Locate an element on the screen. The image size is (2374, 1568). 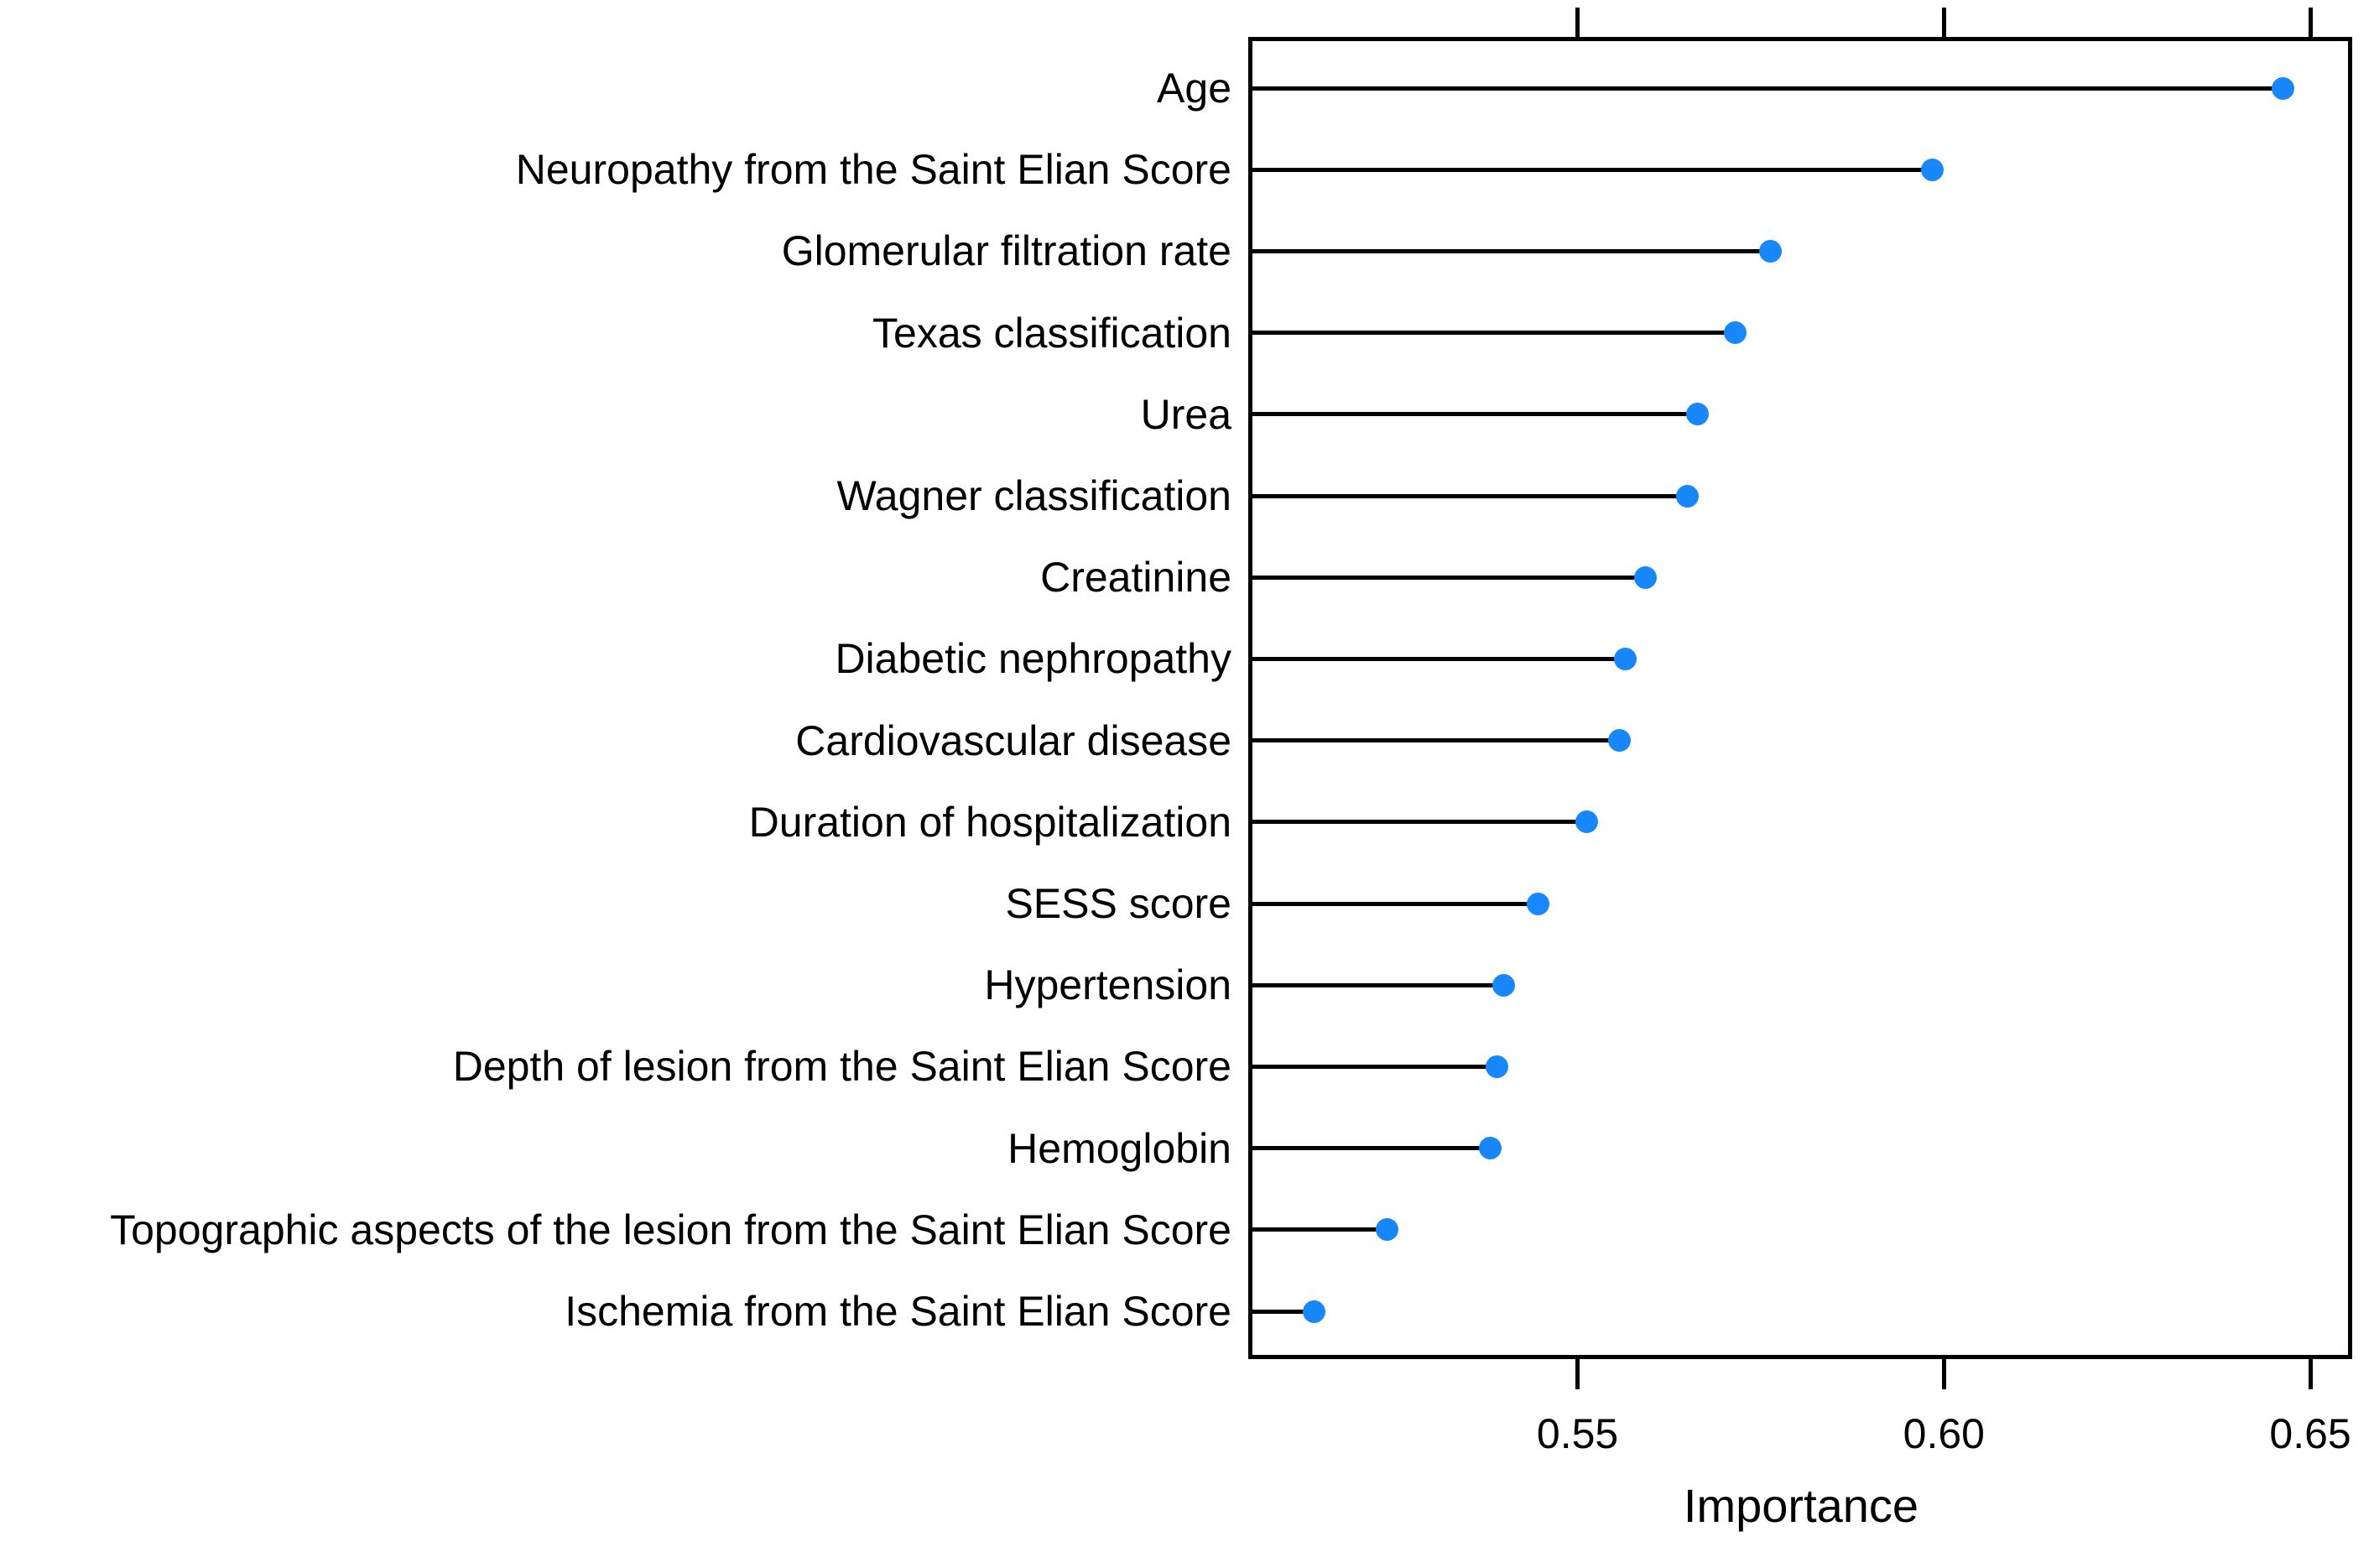
category-label: Hemoglobin is located at coordinates (1119, 1148).